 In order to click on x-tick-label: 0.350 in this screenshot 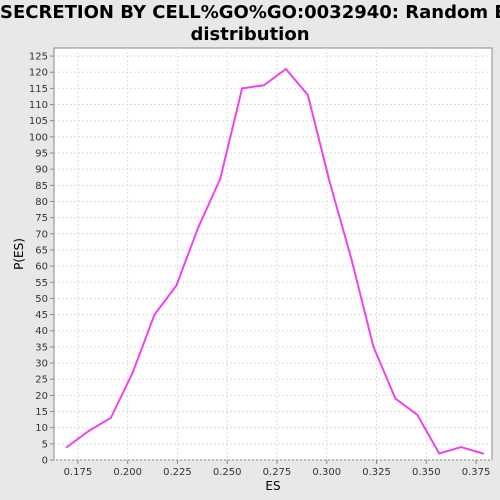, I will do `click(426, 472)`.